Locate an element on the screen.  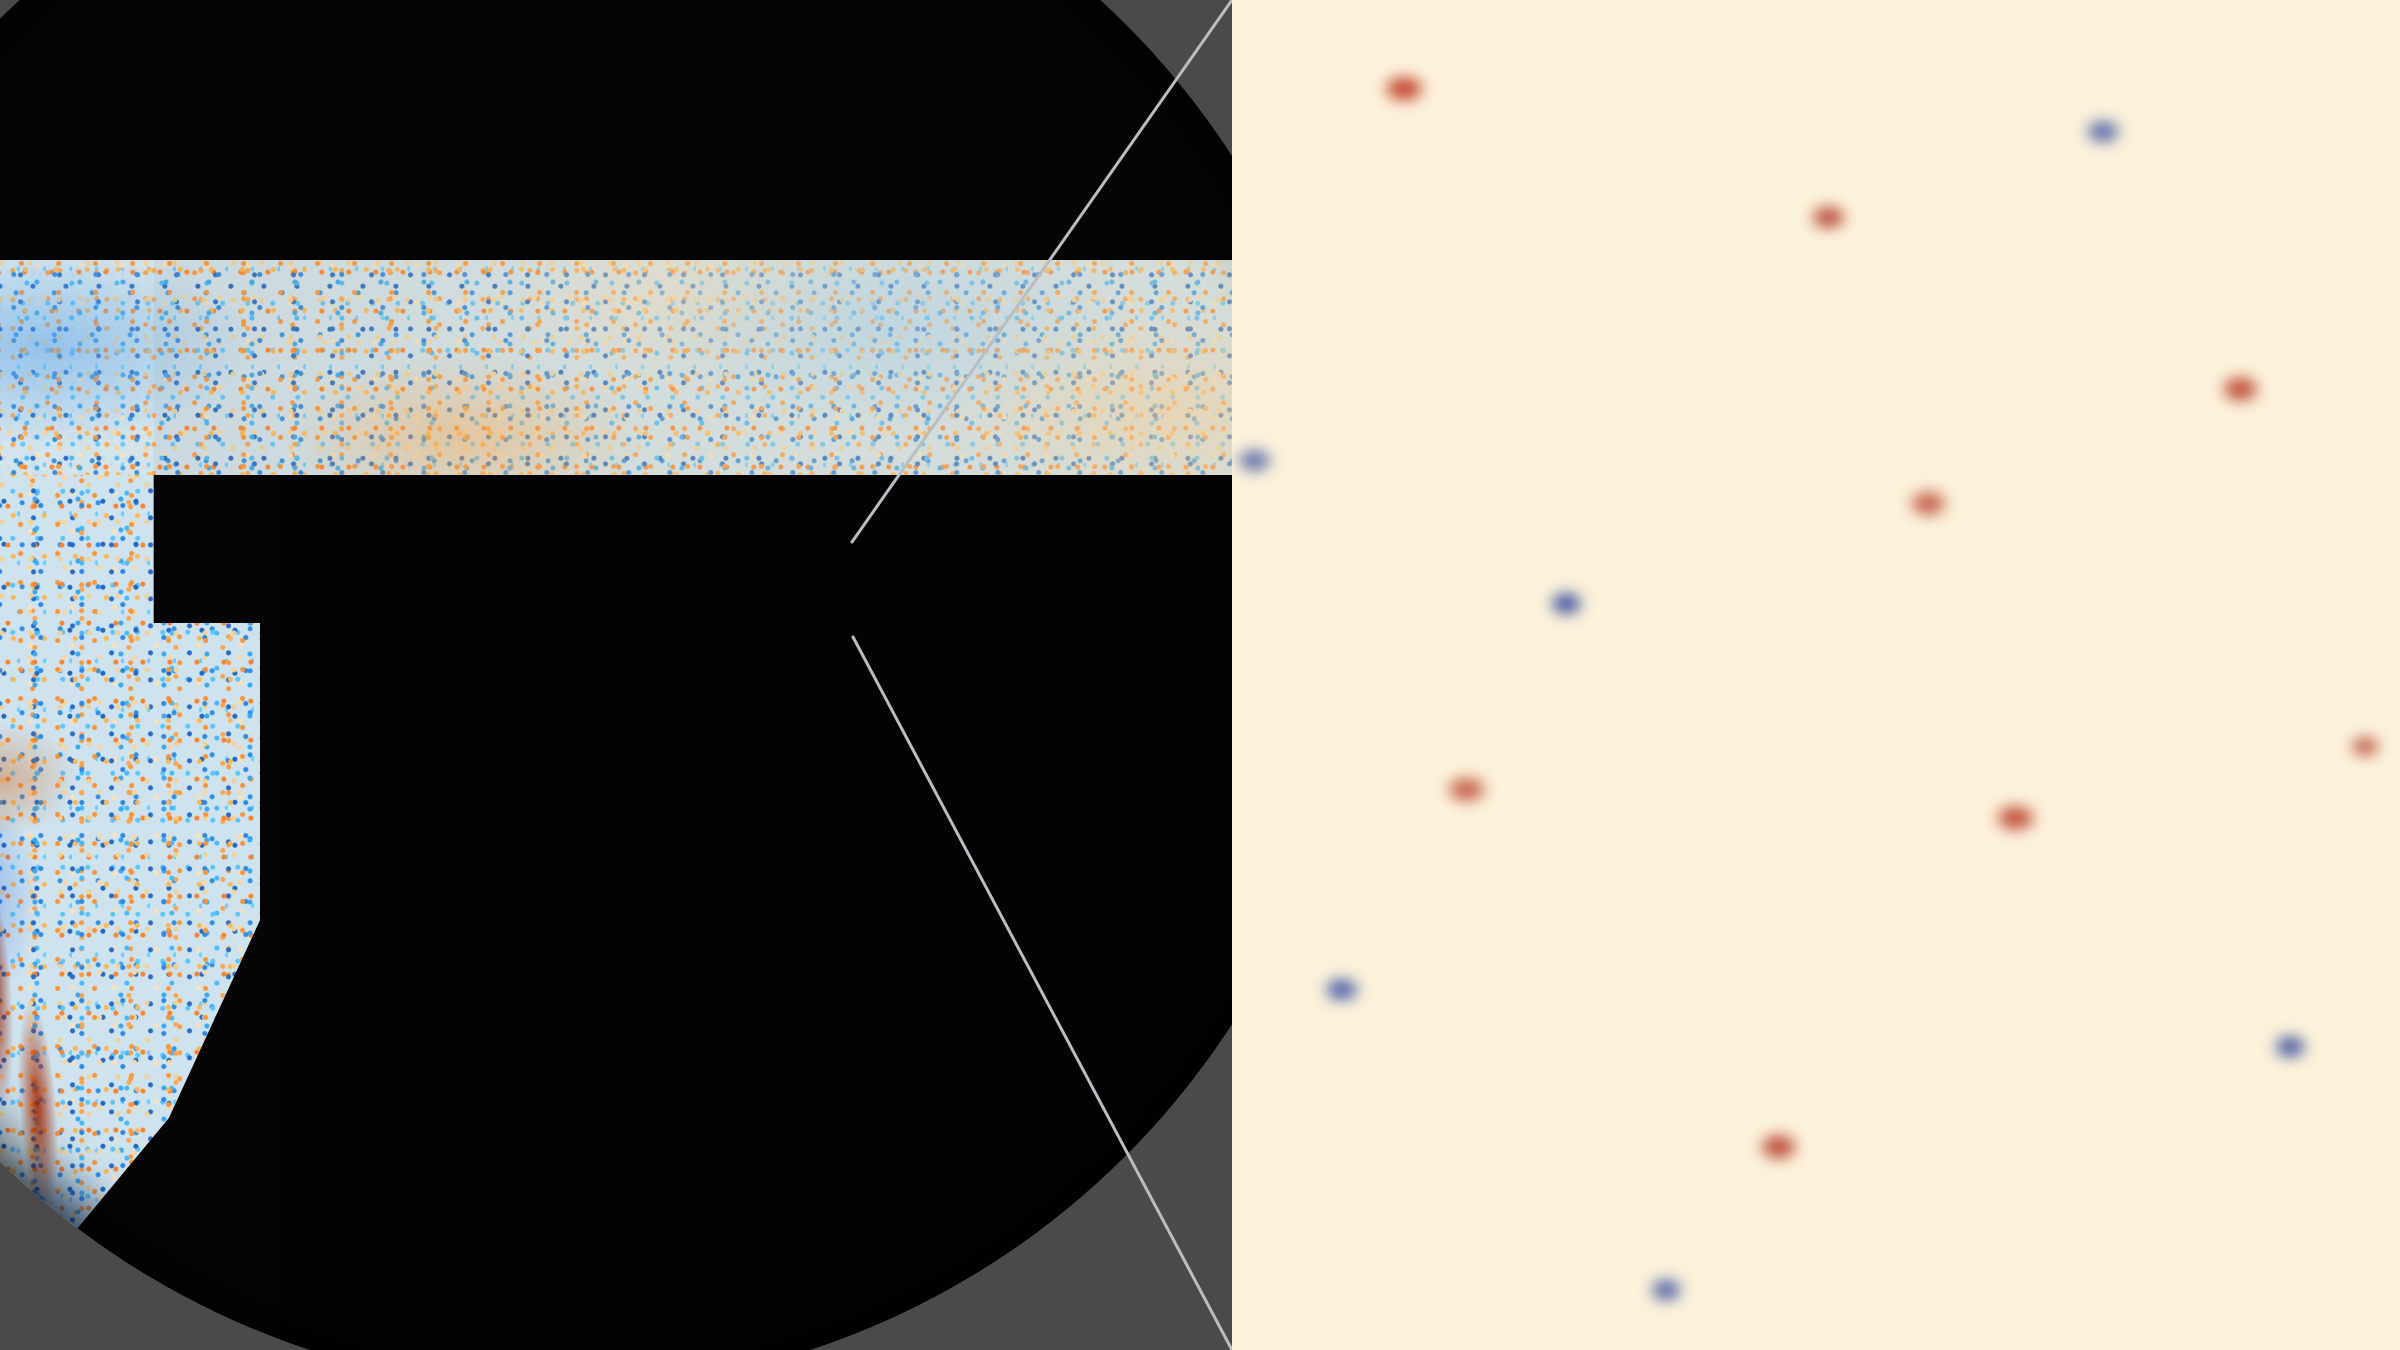
survey-scan-band is located at coordinates (616, 367).